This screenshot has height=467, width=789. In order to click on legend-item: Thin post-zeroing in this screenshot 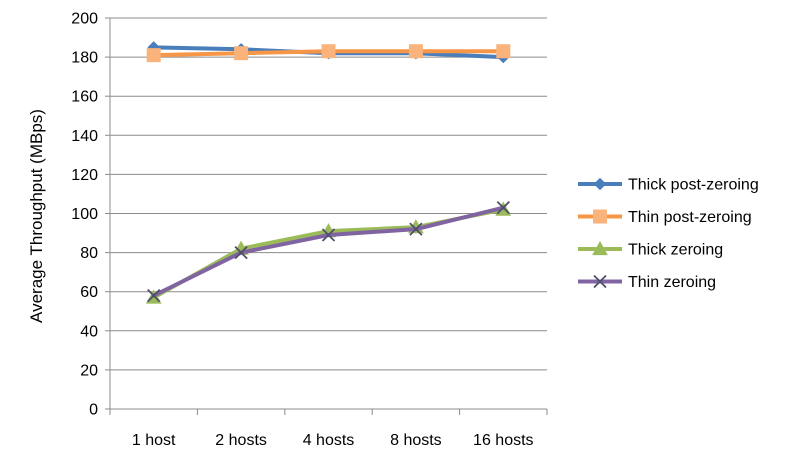, I will do `click(665, 217)`.